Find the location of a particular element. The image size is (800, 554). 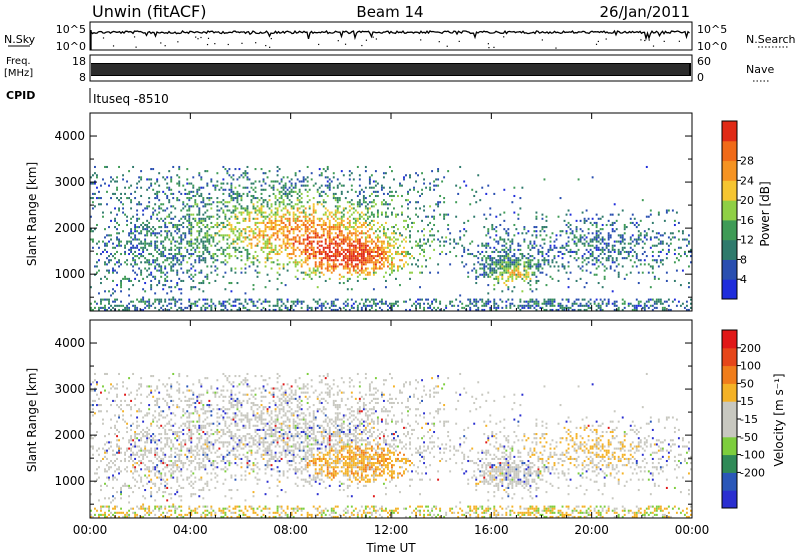

date-title: 26/Jan/2011 is located at coordinates (645, 12).